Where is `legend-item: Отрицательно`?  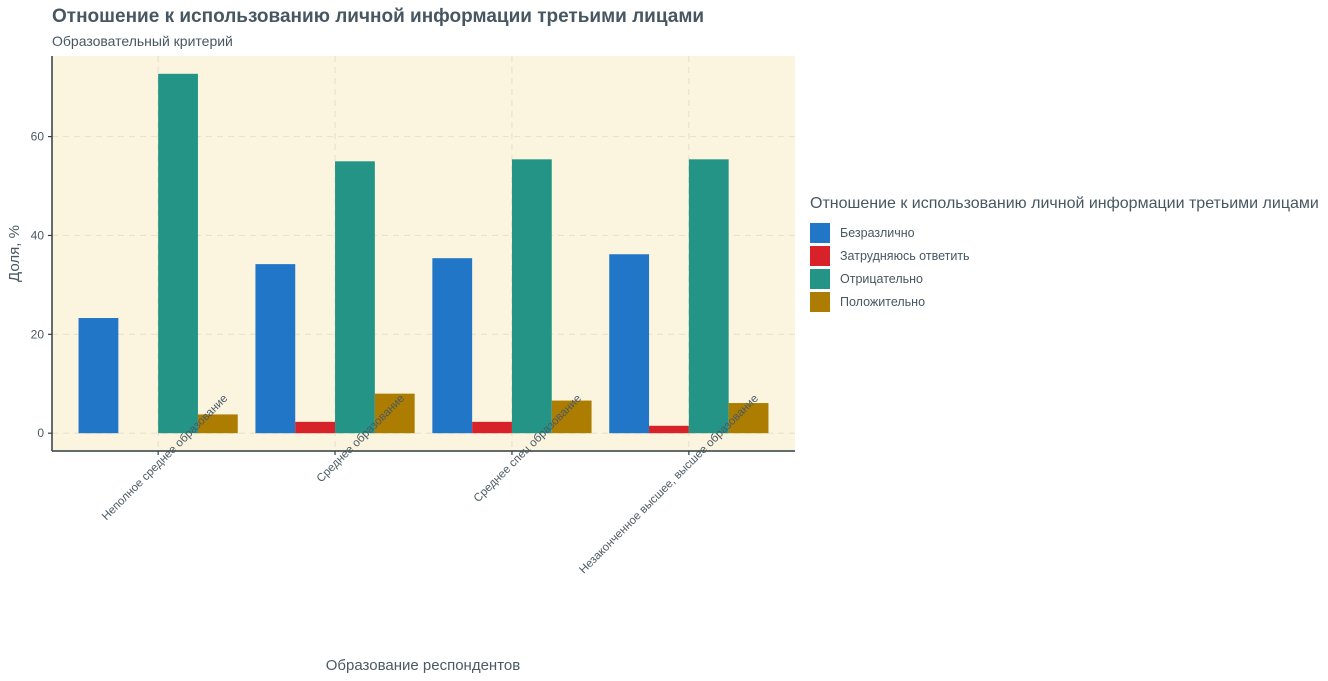 legend-item: Отрицательно is located at coordinates (1064, 278).